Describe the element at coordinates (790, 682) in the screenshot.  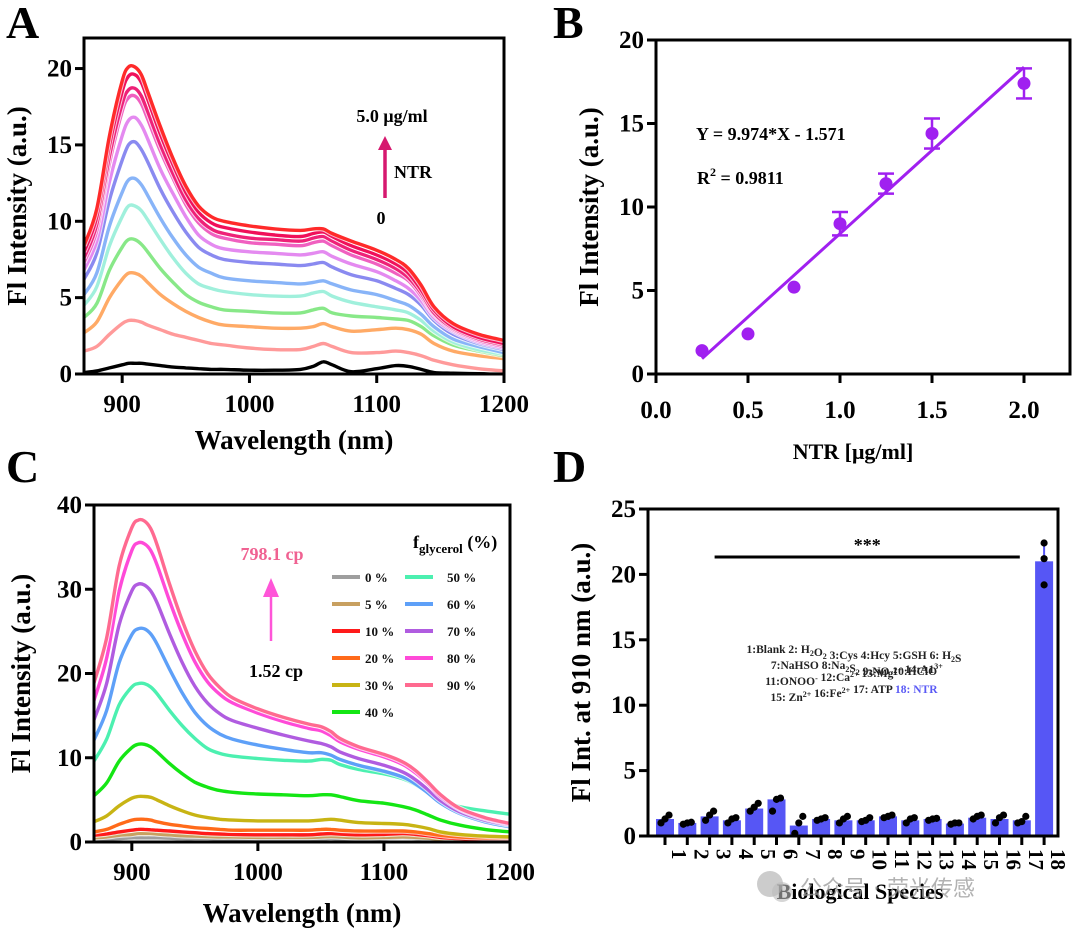
I see `d-legend-text: 11:ONOO` at that location.